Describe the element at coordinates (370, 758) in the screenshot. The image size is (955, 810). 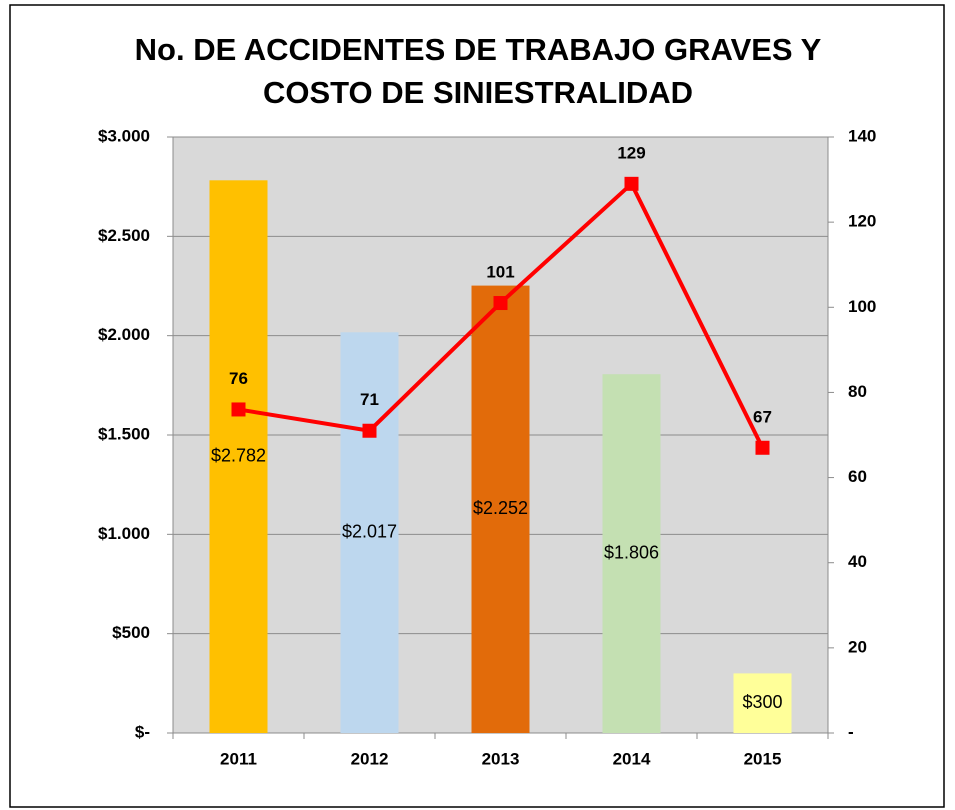
I see `x-tick-label: 2012` at that location.